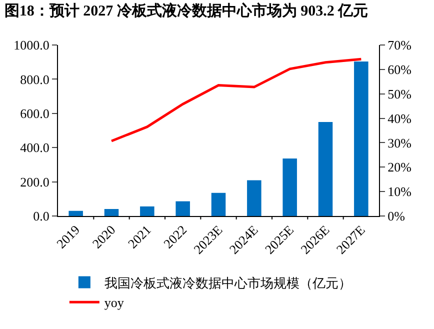  Describe the element at coordinates (400, 94) in the screenshot. I see `y2-tick-label: 50%` at that location.